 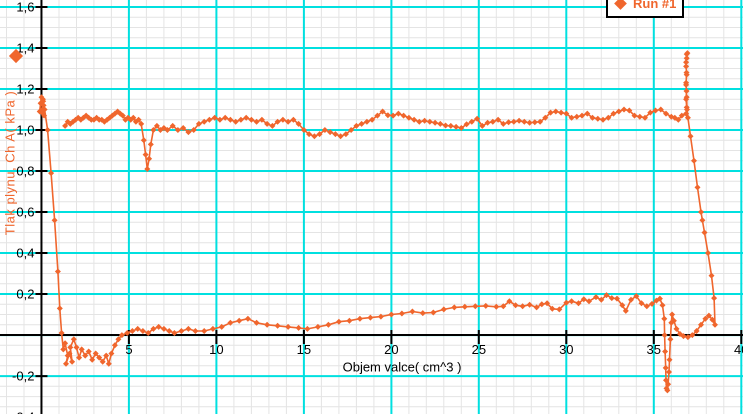 What do you see at coordinates (25, 294) in the screenshot?
I see `y-tick-label: 0,2` at bounding box center [25, 294].